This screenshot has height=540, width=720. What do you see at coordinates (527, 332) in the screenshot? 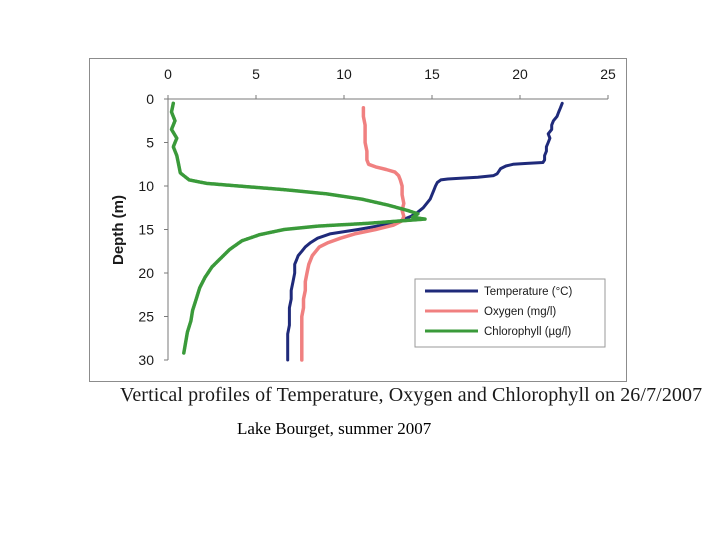
I see `legend-label-3: Chlorophyll (µg/l)` at bounding box center [527, 332].